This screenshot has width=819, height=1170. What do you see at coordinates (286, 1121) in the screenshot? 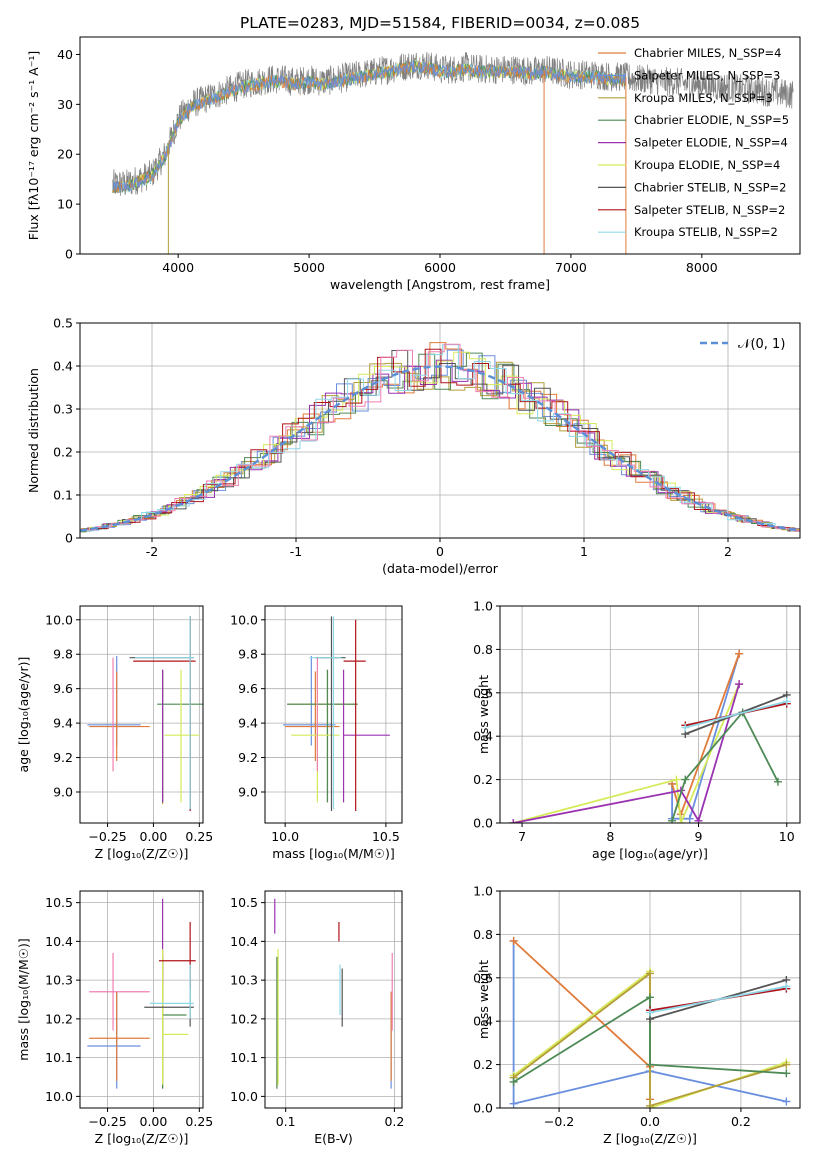
I see `x-tick-label: 0.1` at bounding box center [286, 1121].